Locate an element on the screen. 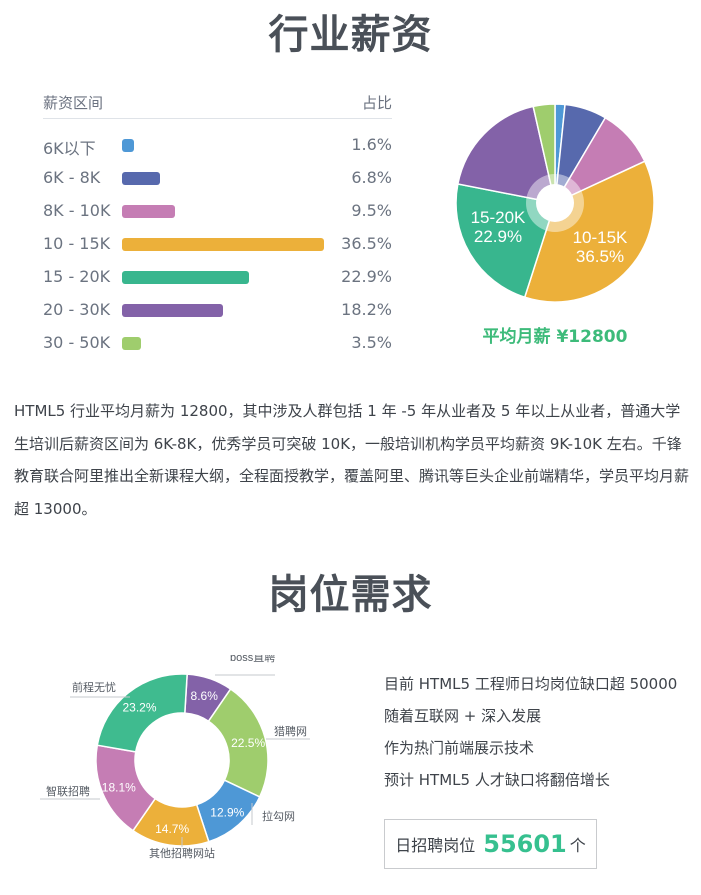 Image resolution: width=701 pixels, height=895 pixels. salary-range-label: 20 - 30K is located at coordinates (77, 309).